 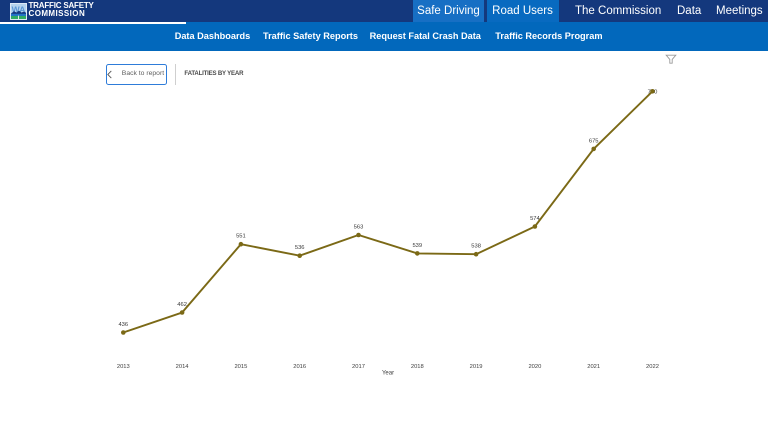 What do you see at coordinates (652, 367) in the screenshot?
I see `svg-text: 2022` at bounding box center [652, 367].